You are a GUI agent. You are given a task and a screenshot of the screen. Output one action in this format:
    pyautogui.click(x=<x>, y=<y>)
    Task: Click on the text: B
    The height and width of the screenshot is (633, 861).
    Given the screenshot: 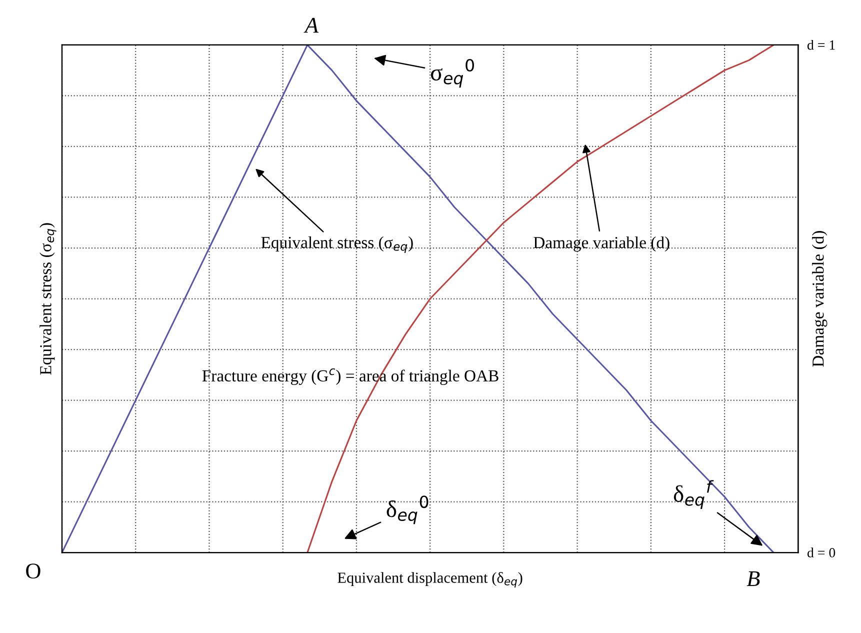 What is the action you would take?
    pyautogui.click(x=753, y=578)
    